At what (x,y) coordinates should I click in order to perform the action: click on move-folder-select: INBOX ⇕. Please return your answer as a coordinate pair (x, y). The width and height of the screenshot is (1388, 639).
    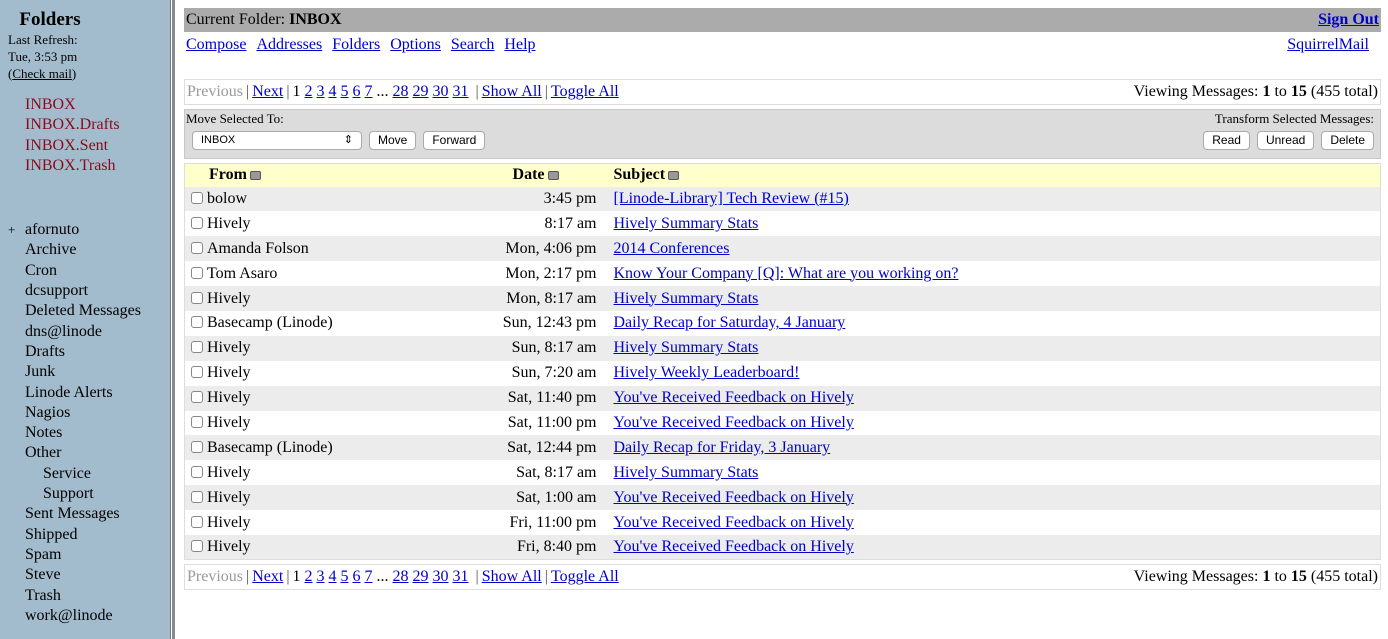
    Looking at the image, I should click on (277, 140).